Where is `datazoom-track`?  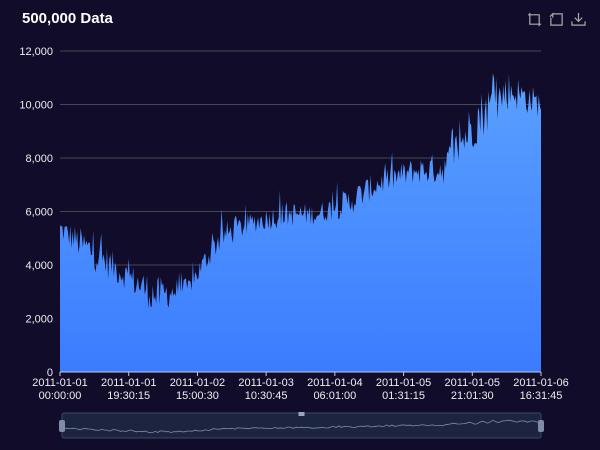 datazoom-track is located at coordinates (301, 425).